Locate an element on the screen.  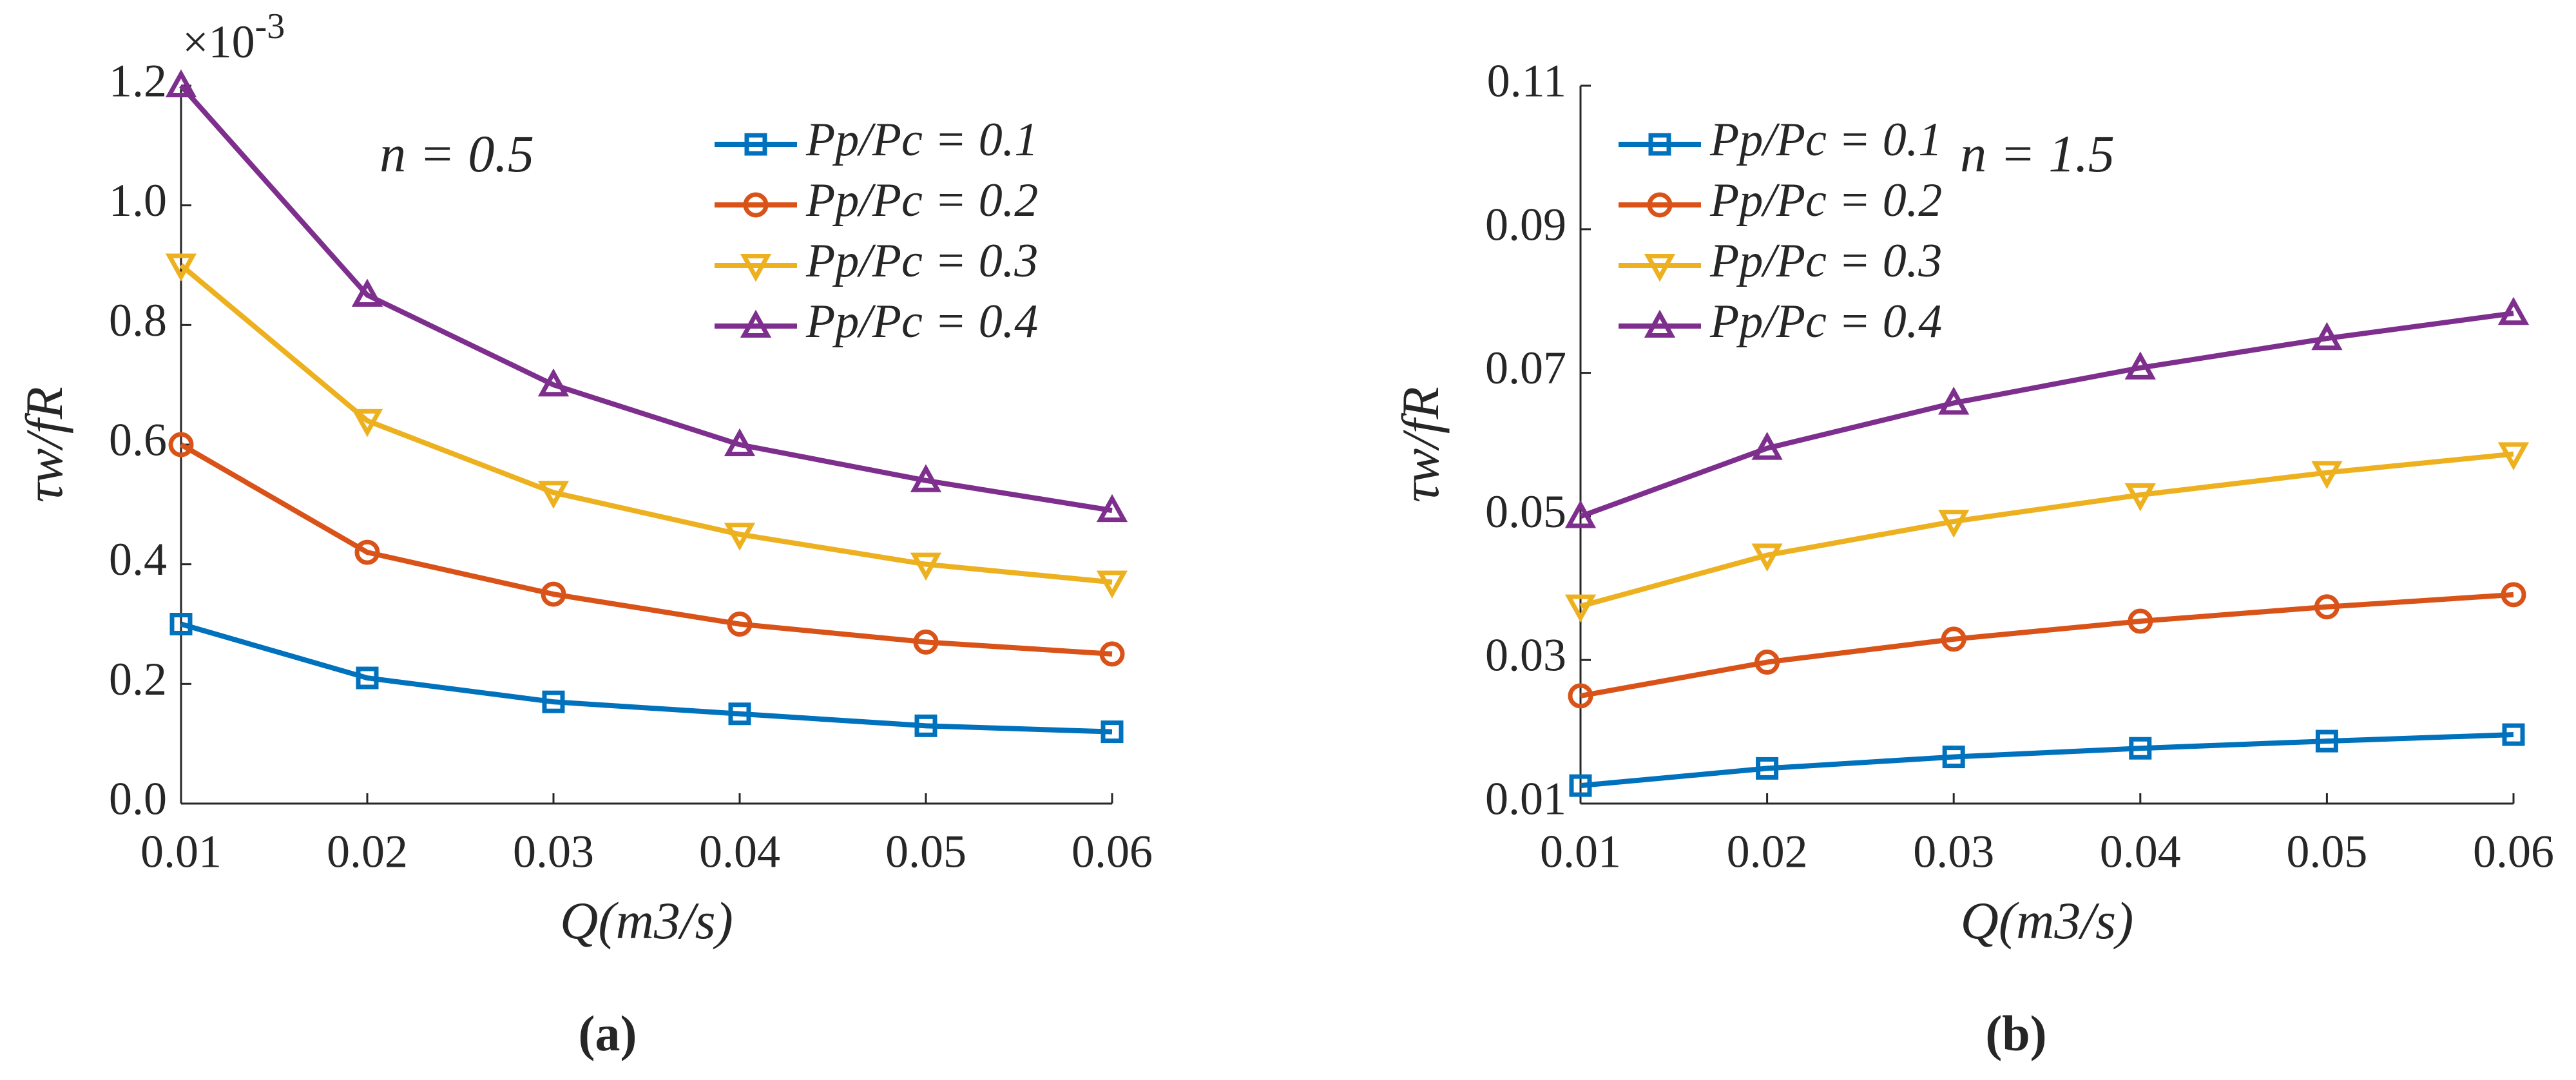
y-scale-multiplier: ×10⁻³ is located at coordinates (234, 37).